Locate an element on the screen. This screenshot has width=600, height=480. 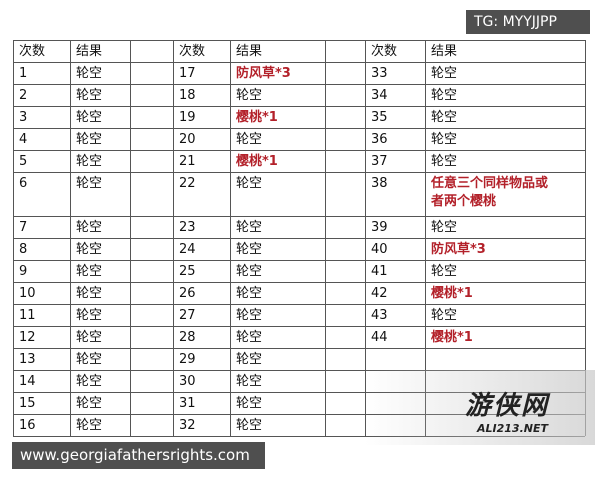
table-cell: 15 is located at coordinates (27, 403).